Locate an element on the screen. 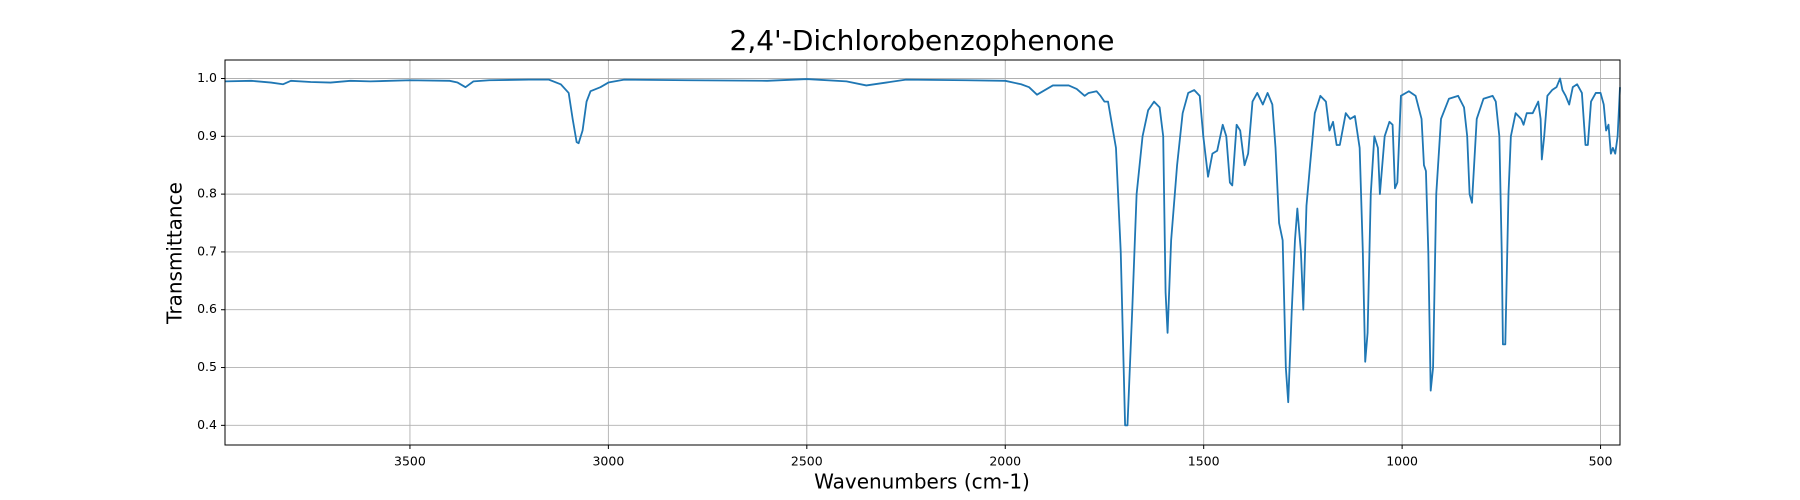 Image resolution: width=1800 pixels, height=500 pixels. y-tick-label: 0.5 is located at coordinates (207, 366).